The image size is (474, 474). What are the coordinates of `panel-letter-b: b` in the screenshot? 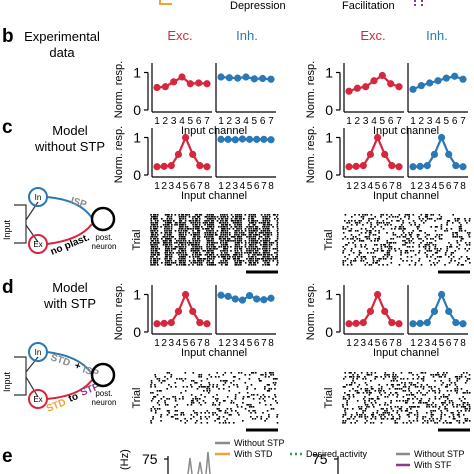 It's located at (8, 36).